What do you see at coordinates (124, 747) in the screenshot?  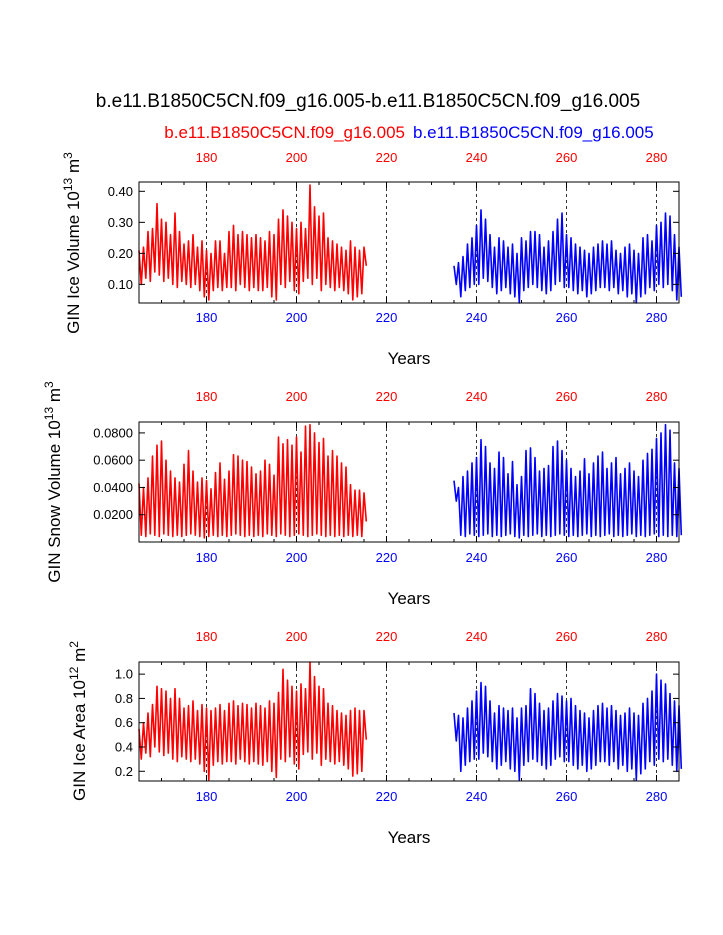 I see `y-tick-label: 0.4` at bounding box center [124, 747].